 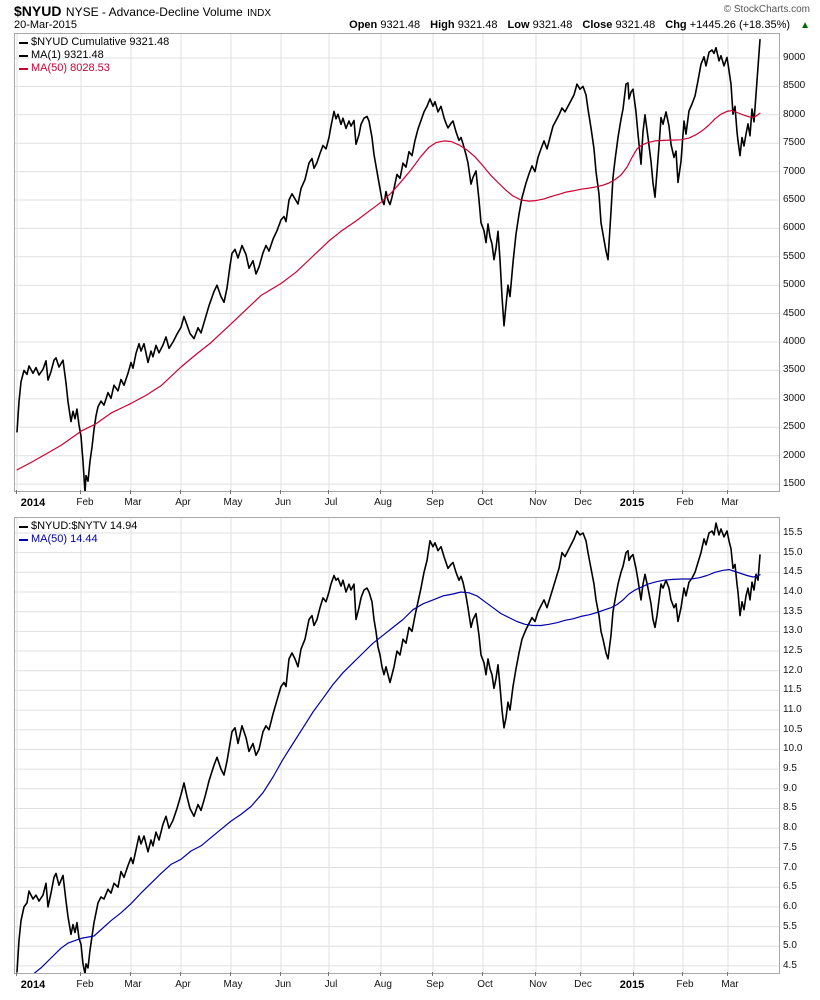 What do you see at coordinates (259, 13) in the screenshot?
I see `index-tag: INDX` at bounding box center [259, 13].